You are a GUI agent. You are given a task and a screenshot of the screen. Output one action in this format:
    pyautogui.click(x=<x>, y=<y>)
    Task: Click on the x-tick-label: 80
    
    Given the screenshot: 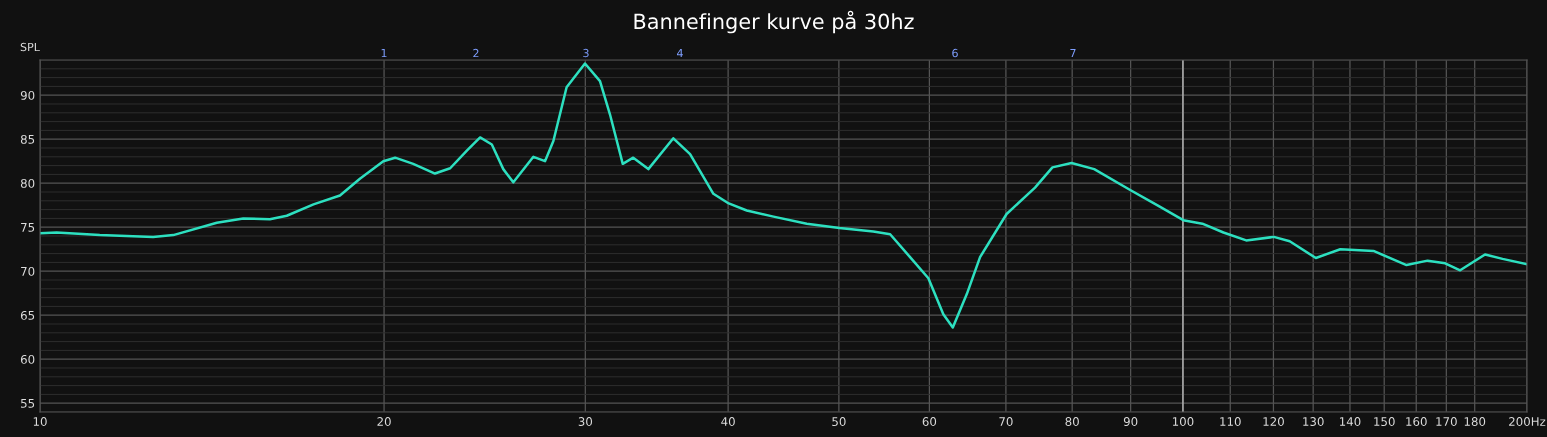 What is the action you would take?
    pyautogui.click(x=1072, y=421)
    